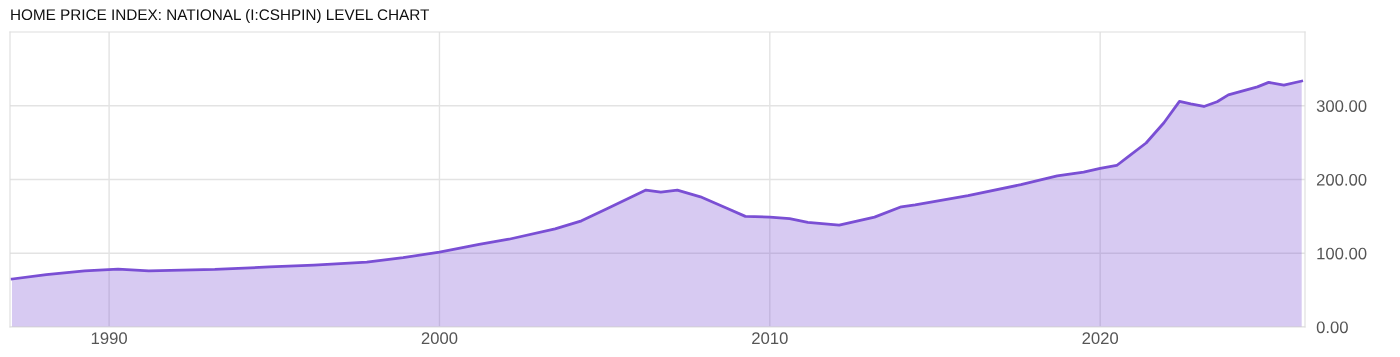 The width and height of the screenshot is (1400, 357). What do you see at coordinates (1341, 179) in the screenshot?
I see `y-tick-label: 200.00` at bounding box center [1341, 179].